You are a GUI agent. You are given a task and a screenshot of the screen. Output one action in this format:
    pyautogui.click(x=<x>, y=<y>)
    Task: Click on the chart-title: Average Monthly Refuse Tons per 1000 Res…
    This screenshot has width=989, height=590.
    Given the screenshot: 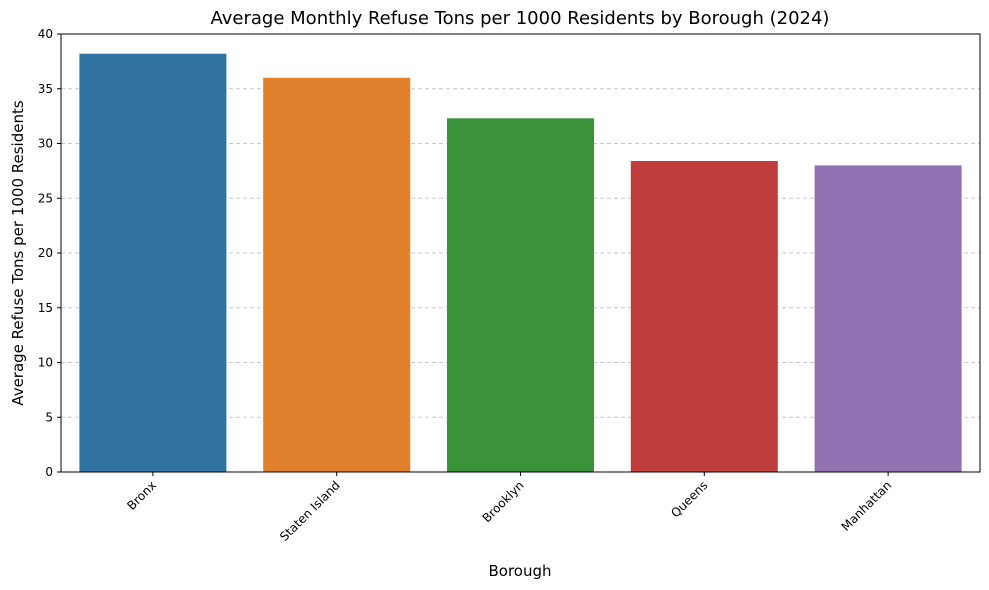 What is the action you would take?
    pyautogui.click(x=520, y=18)
    